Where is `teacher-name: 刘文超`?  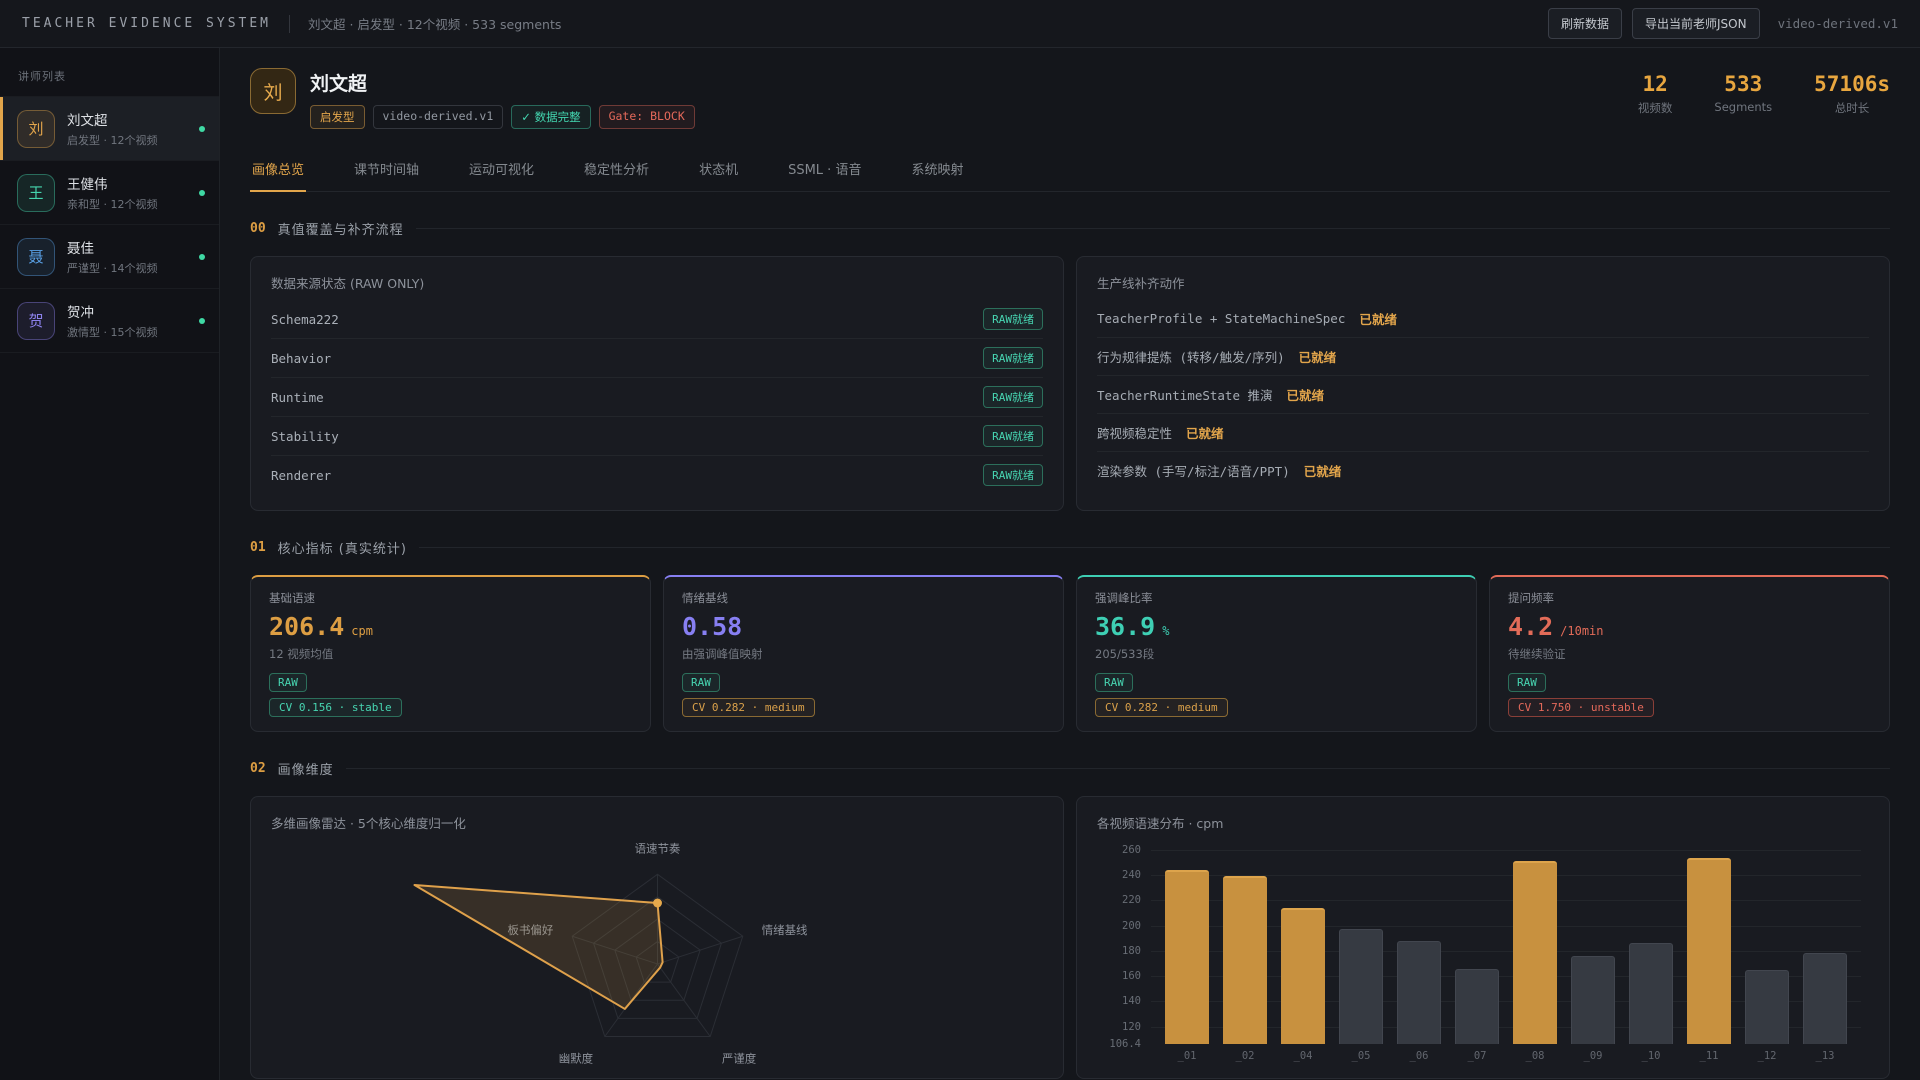 teacher-name: 刘文超 is located at coordinates (87, 121).